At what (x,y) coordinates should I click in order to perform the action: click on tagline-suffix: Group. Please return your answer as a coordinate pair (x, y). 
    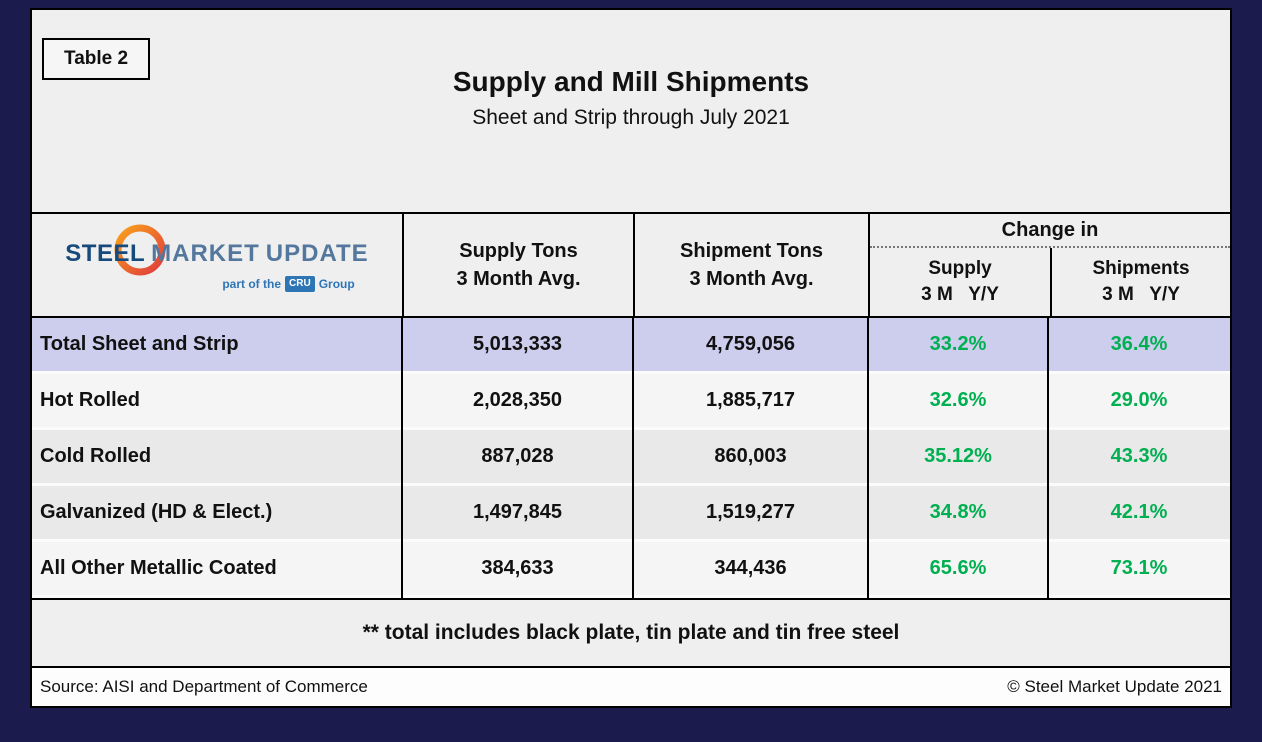
    Looking at the image, I should click on (336, 283).